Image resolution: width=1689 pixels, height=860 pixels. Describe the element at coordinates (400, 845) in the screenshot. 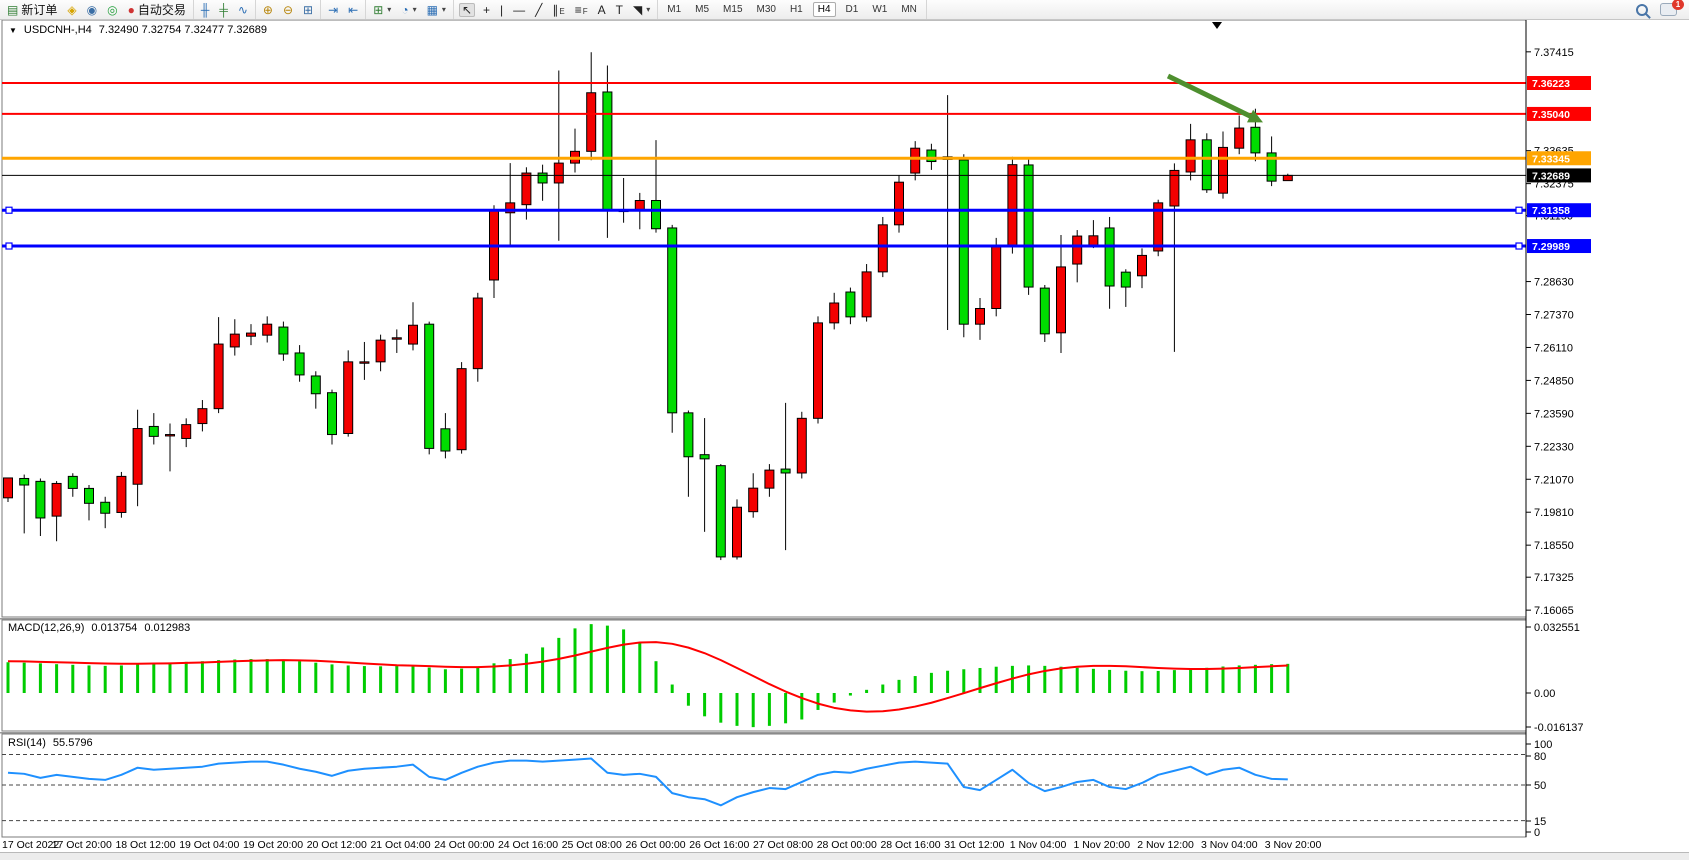

I see `time-label: 21 Oct 04:00` at that location.